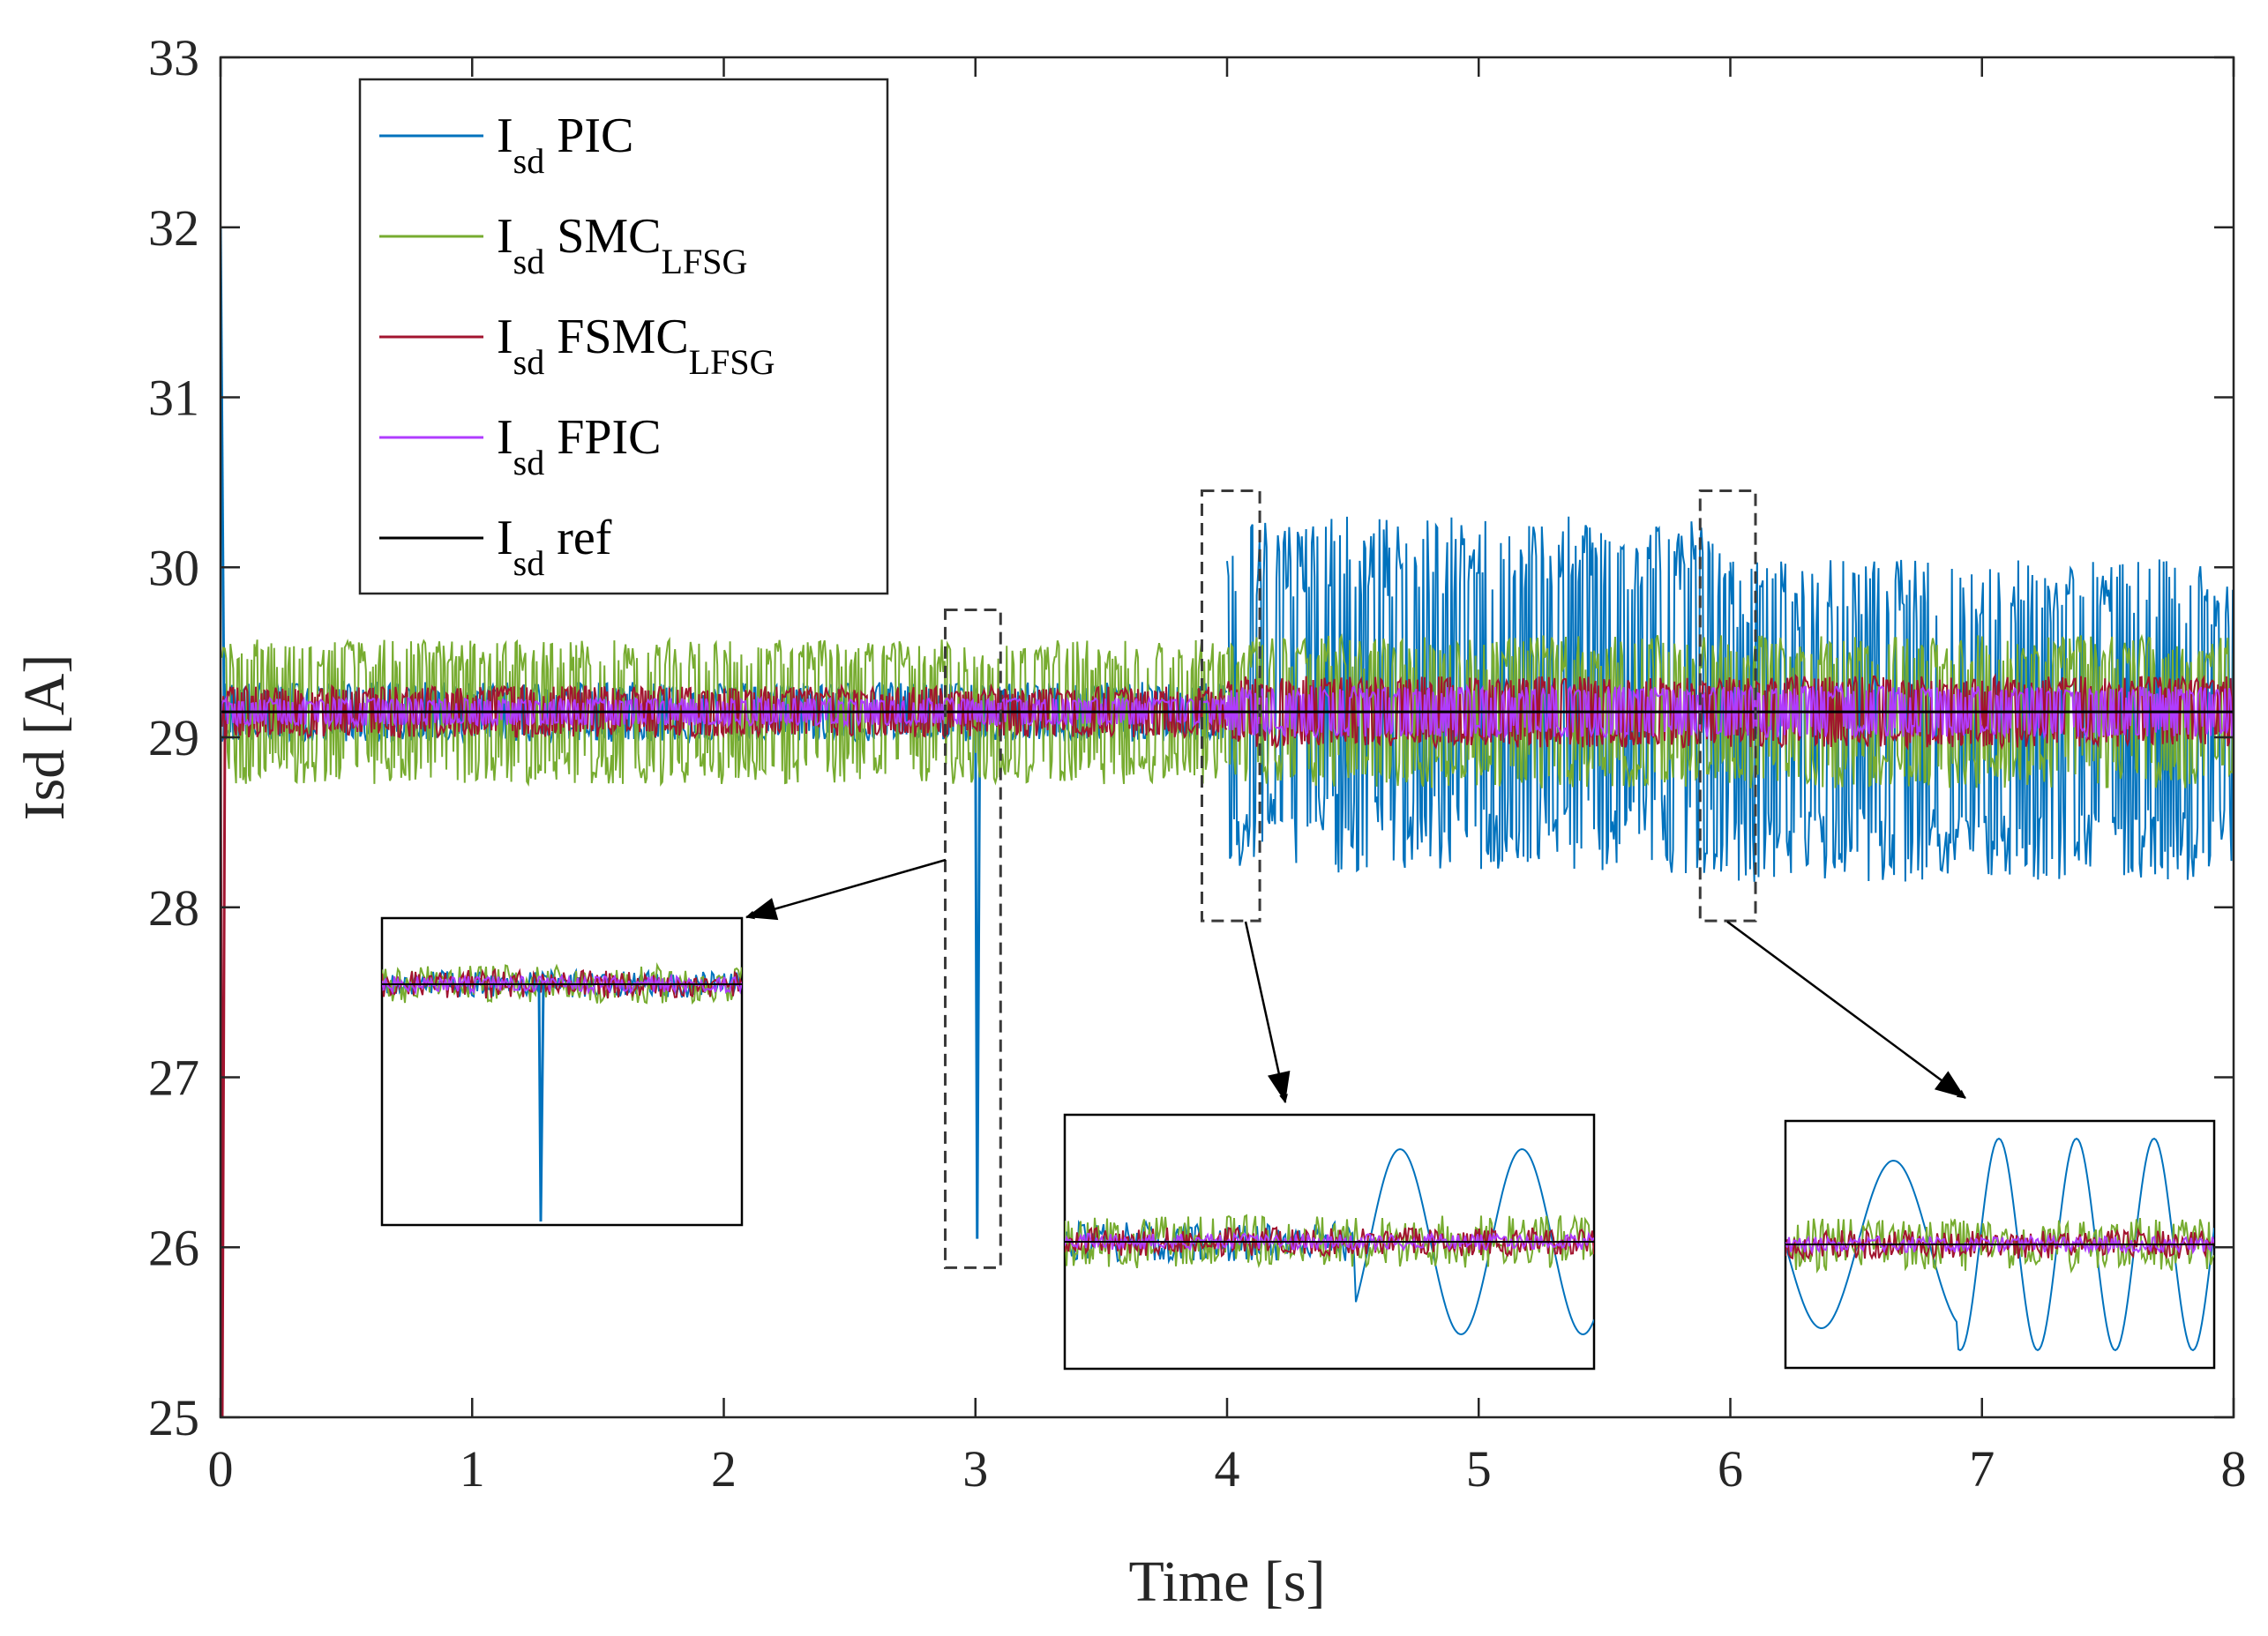 This screenshot has height=1636, width=2268. I want to click on legend-entry: Isd PIC, so click(506, 144).